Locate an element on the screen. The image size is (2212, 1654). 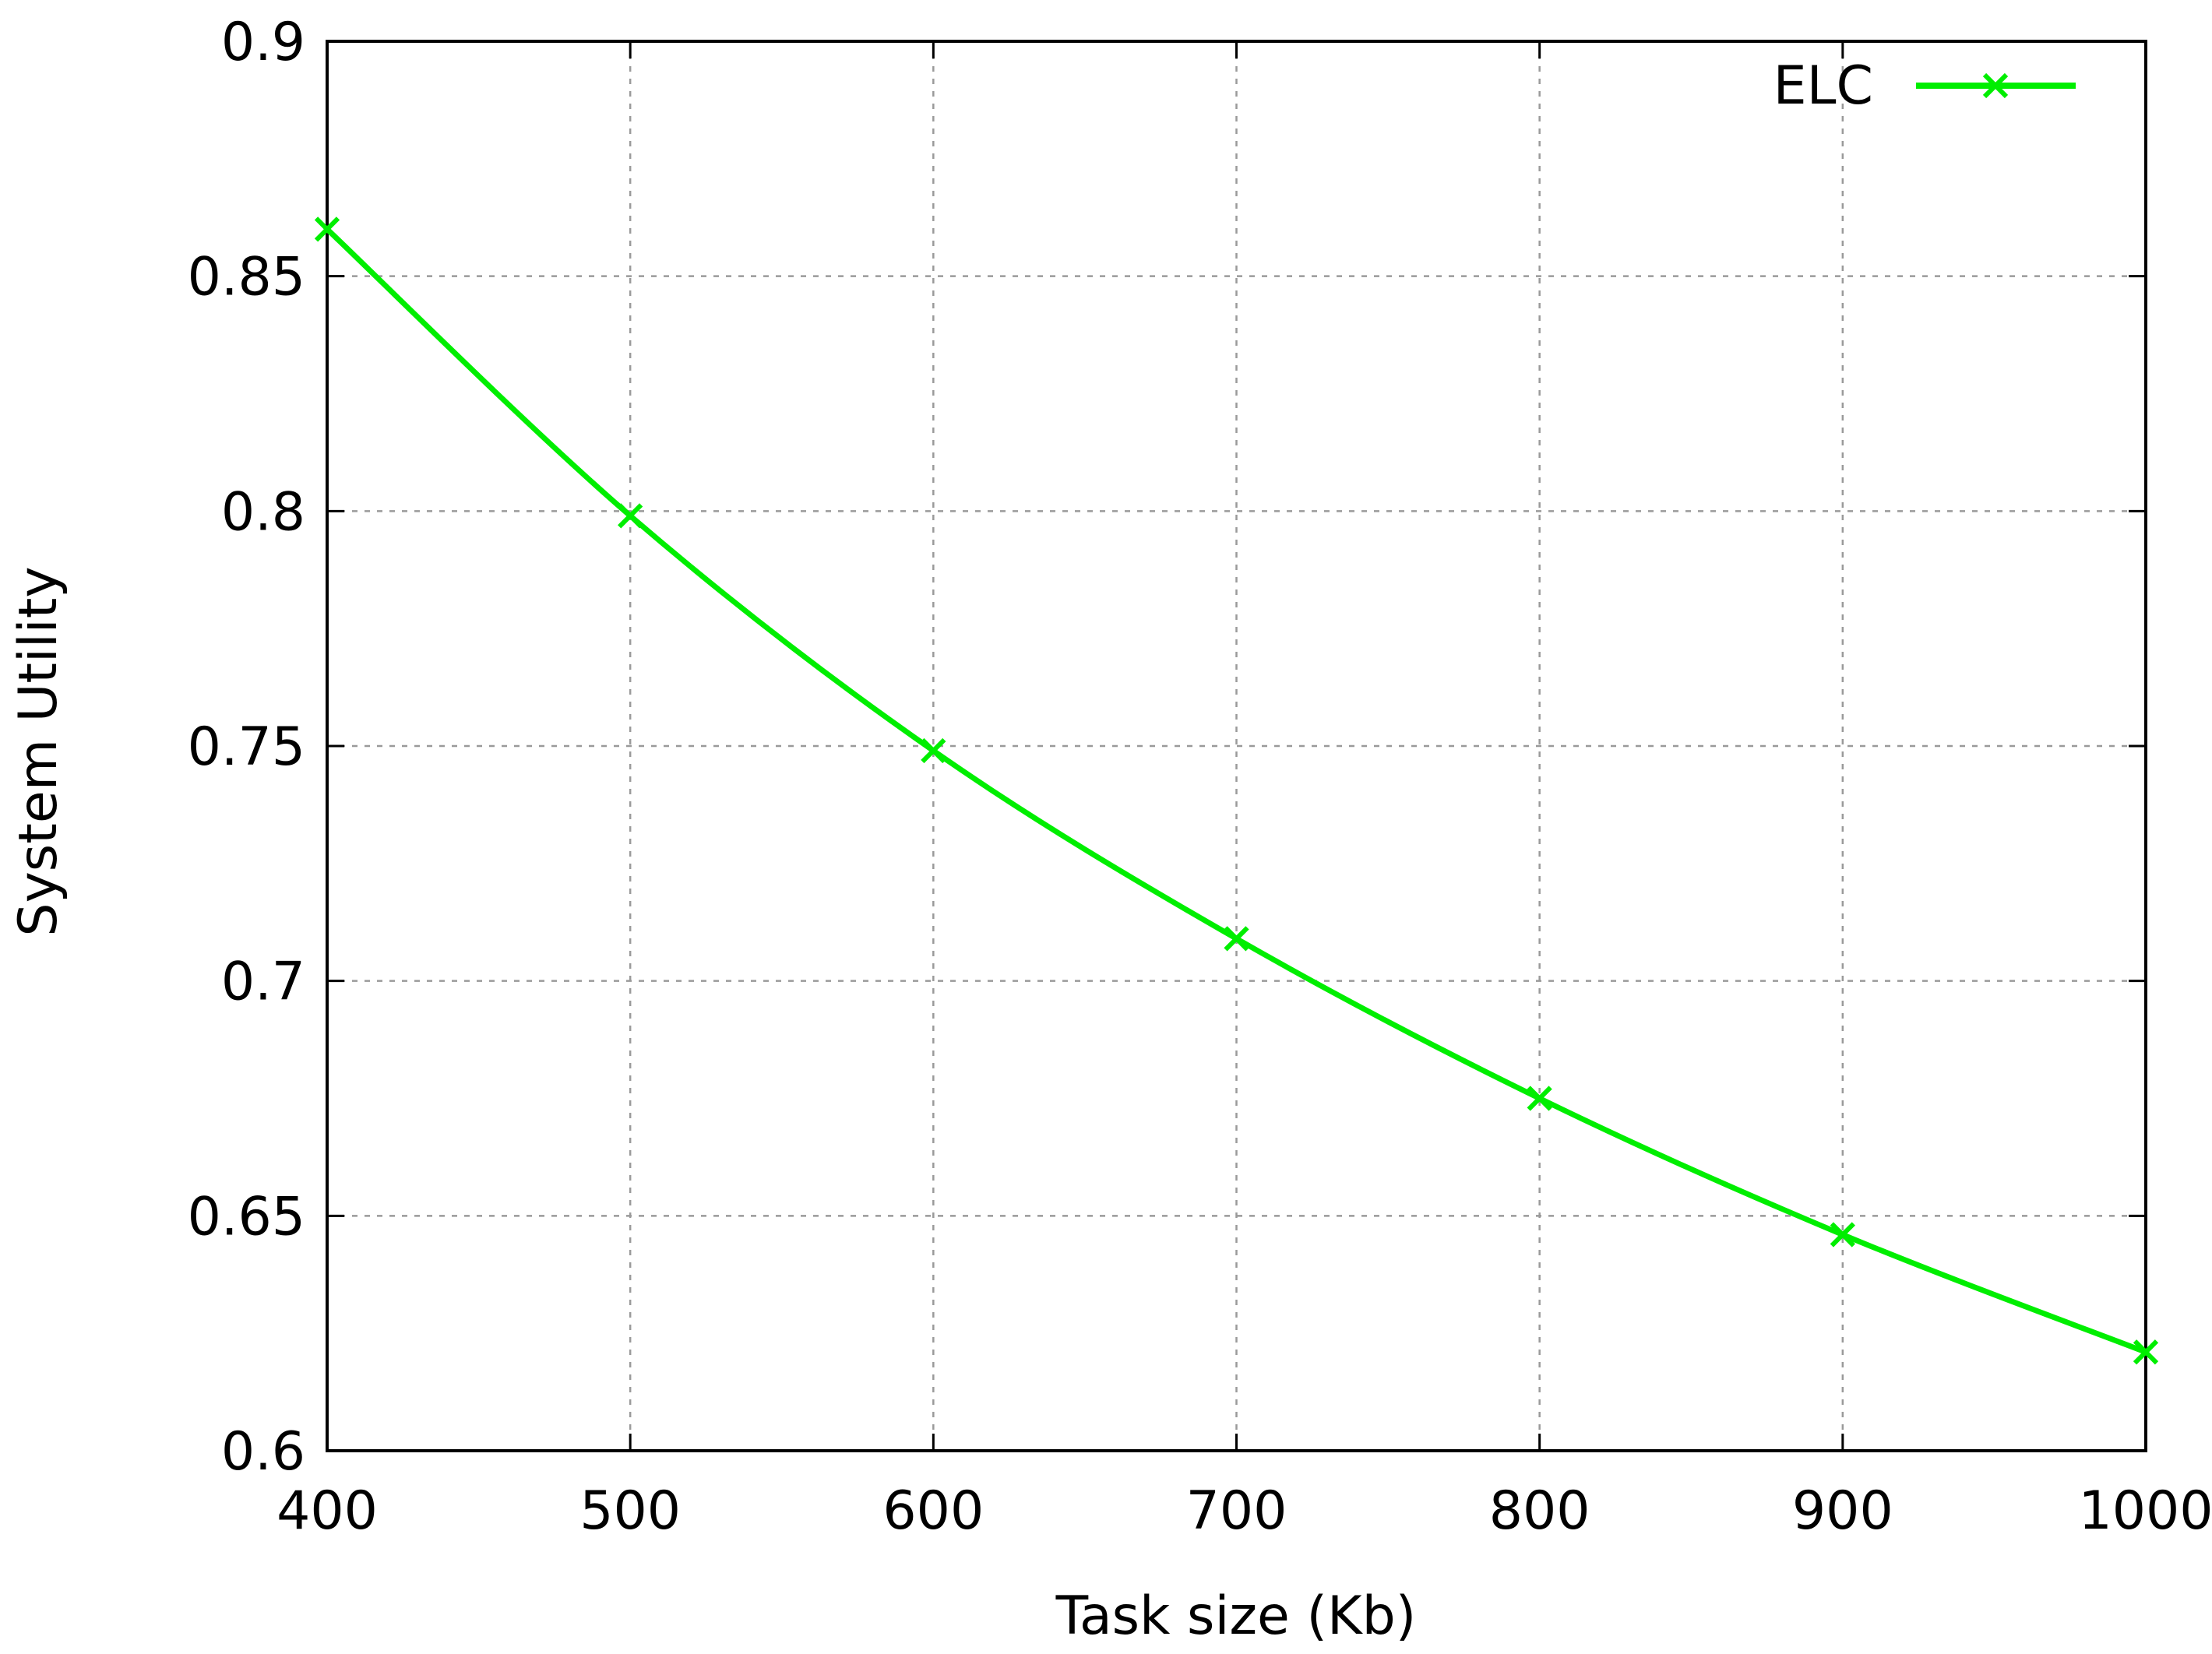
legend-label-elc: ELC is located at coordinates (1823, 86).